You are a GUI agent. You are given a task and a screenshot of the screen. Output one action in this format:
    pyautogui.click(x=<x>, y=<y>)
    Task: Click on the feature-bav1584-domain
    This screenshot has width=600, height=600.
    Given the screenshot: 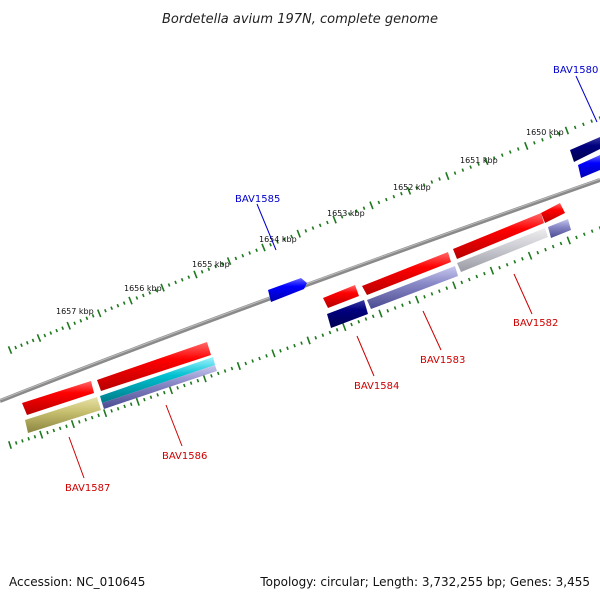 What is the action you would take?
    pyautogui.click(x=347, y=314)
    